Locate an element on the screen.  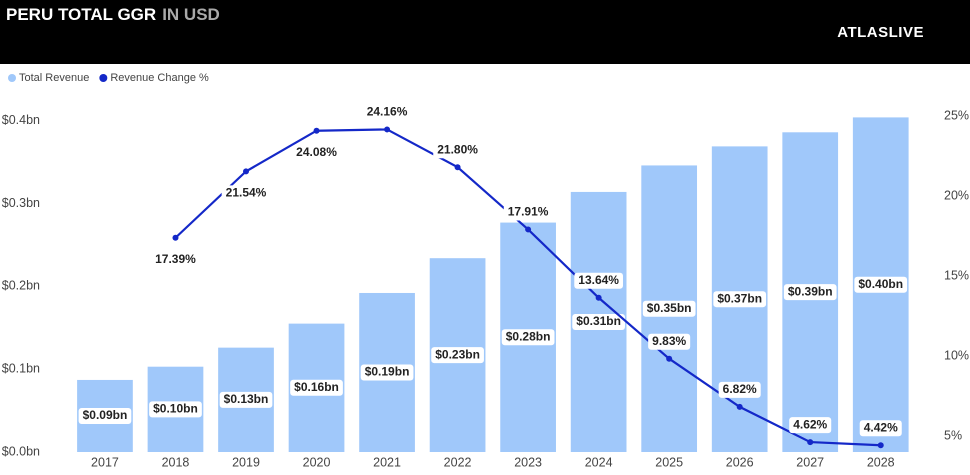
bar-value-label: $0.37bn is located at coordinates (739, 298).